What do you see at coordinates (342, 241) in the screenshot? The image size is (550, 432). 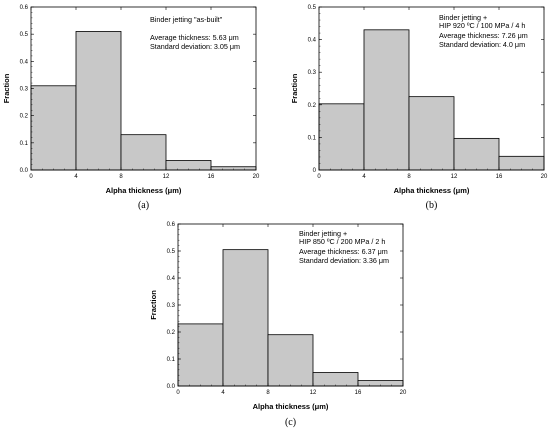 I see `annotation-text: HIP 850 ºC / 200 MPa / 2 h` at bounding box center [342, 241].